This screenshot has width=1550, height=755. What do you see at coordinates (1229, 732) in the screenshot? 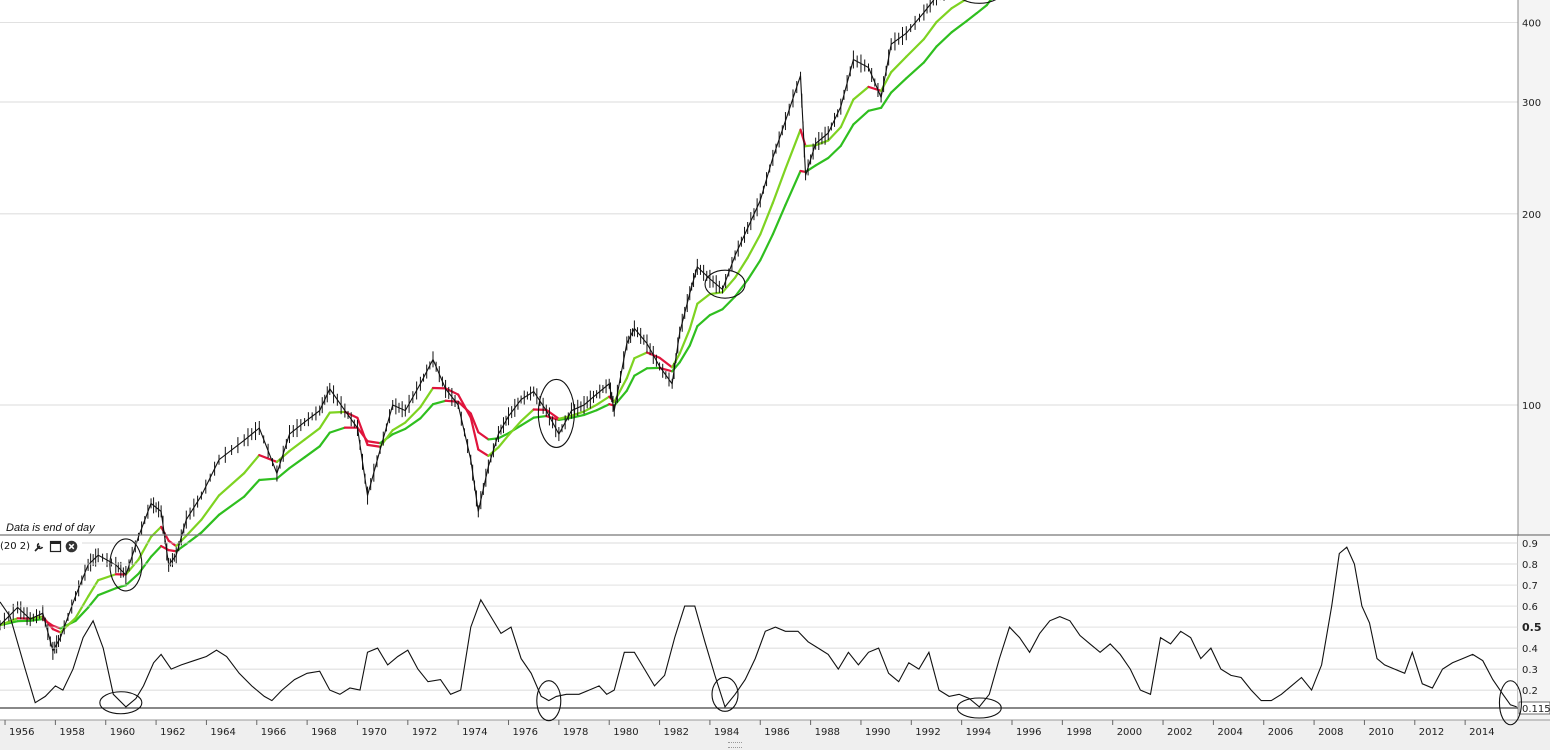
I see `time-tick-label: 2004` at bounding box center [1229, 732].